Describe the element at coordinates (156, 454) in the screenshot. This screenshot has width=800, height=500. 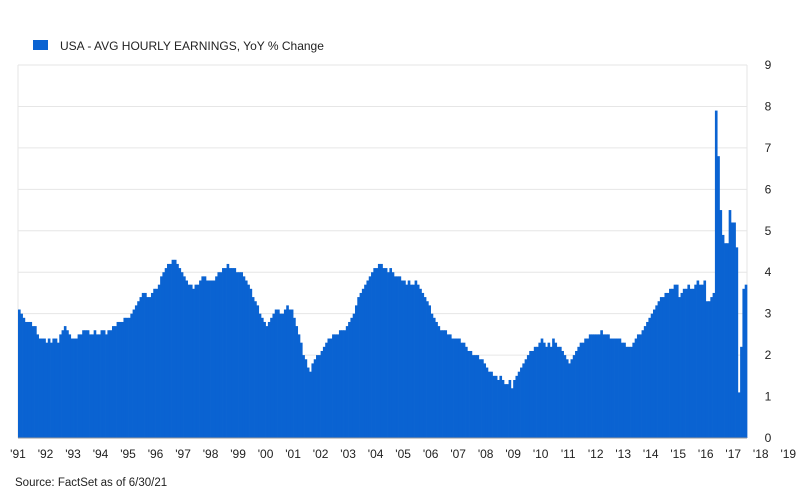
I see `x-tick-label: '96` at that location.